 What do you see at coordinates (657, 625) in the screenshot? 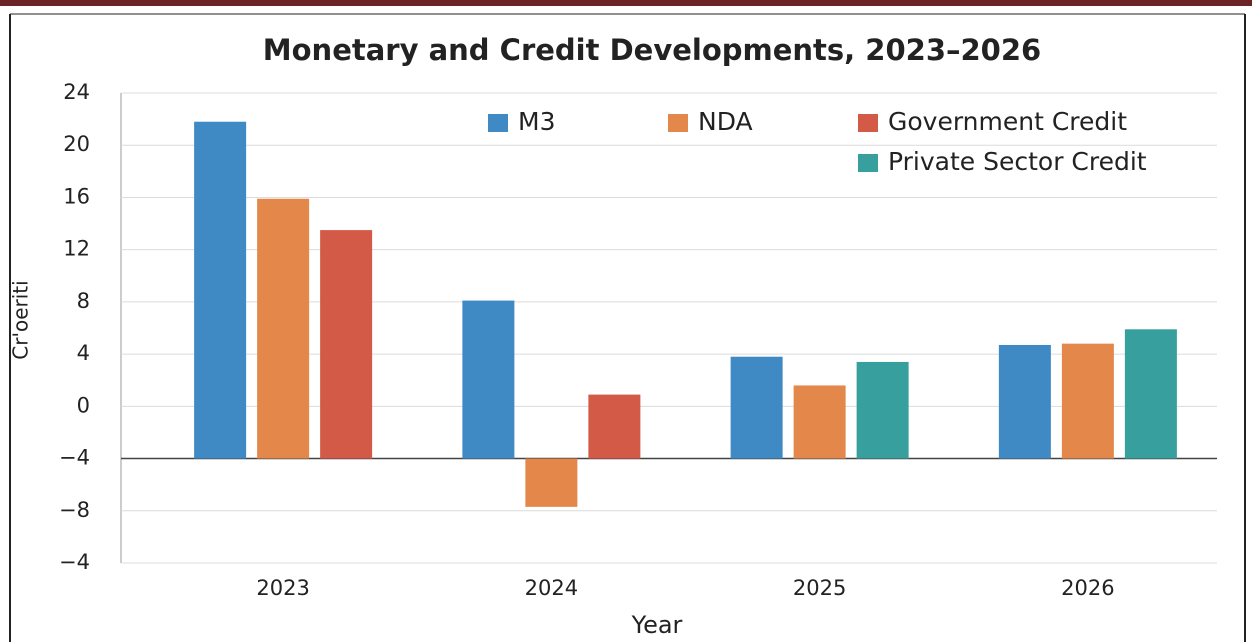
I see `x-axis-label: Year` at bounding box center [657, 625].